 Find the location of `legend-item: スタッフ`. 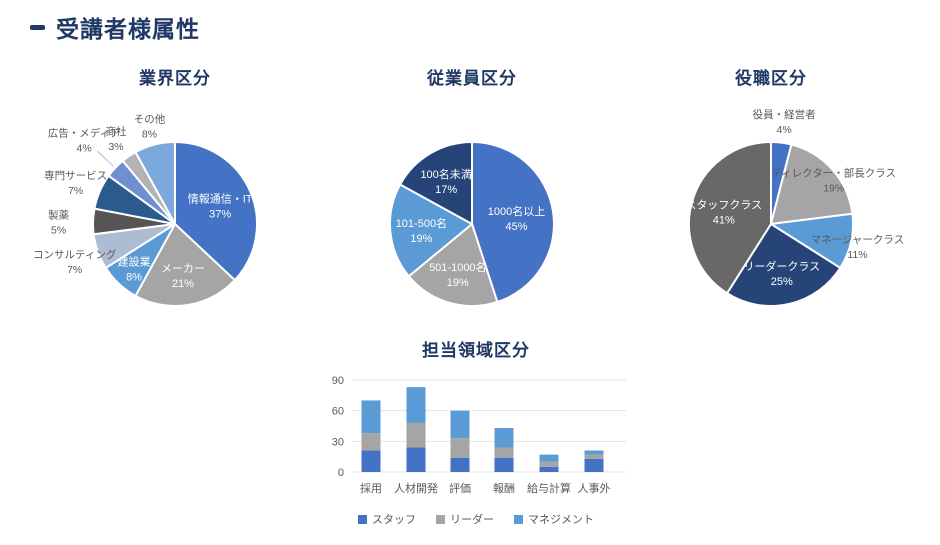

legend-item: スタッフ is located at coordinates (387, 519).